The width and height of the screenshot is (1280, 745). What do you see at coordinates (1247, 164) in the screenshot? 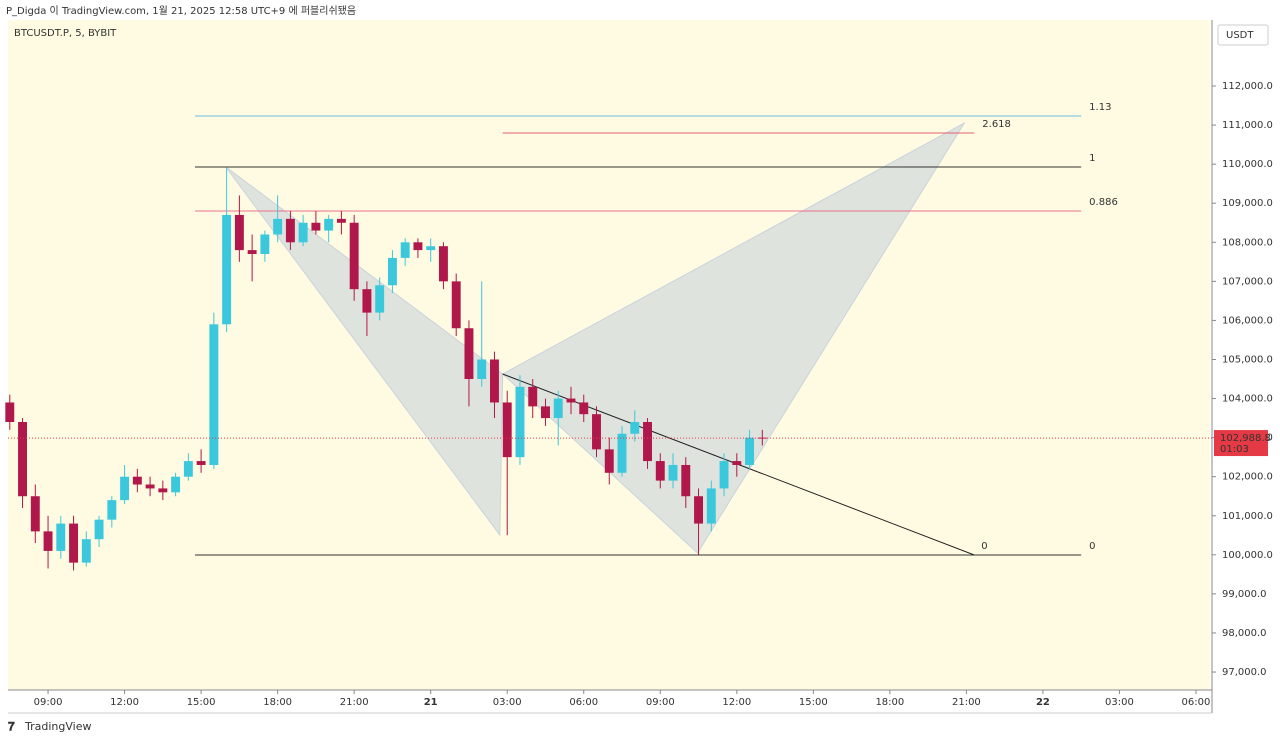
I see `y-tick-label: 110,000.0` at bounding box center [1247, 164].